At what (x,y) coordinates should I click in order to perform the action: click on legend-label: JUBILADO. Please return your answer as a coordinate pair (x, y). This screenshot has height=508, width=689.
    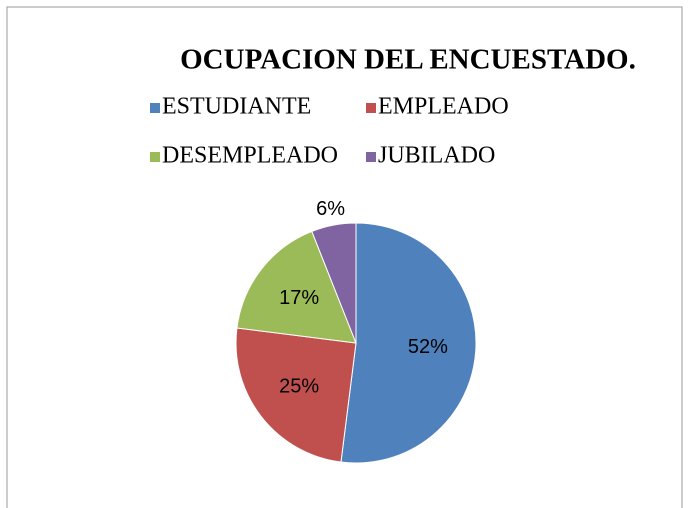
    Looking at the image, I should click on (436, 156).